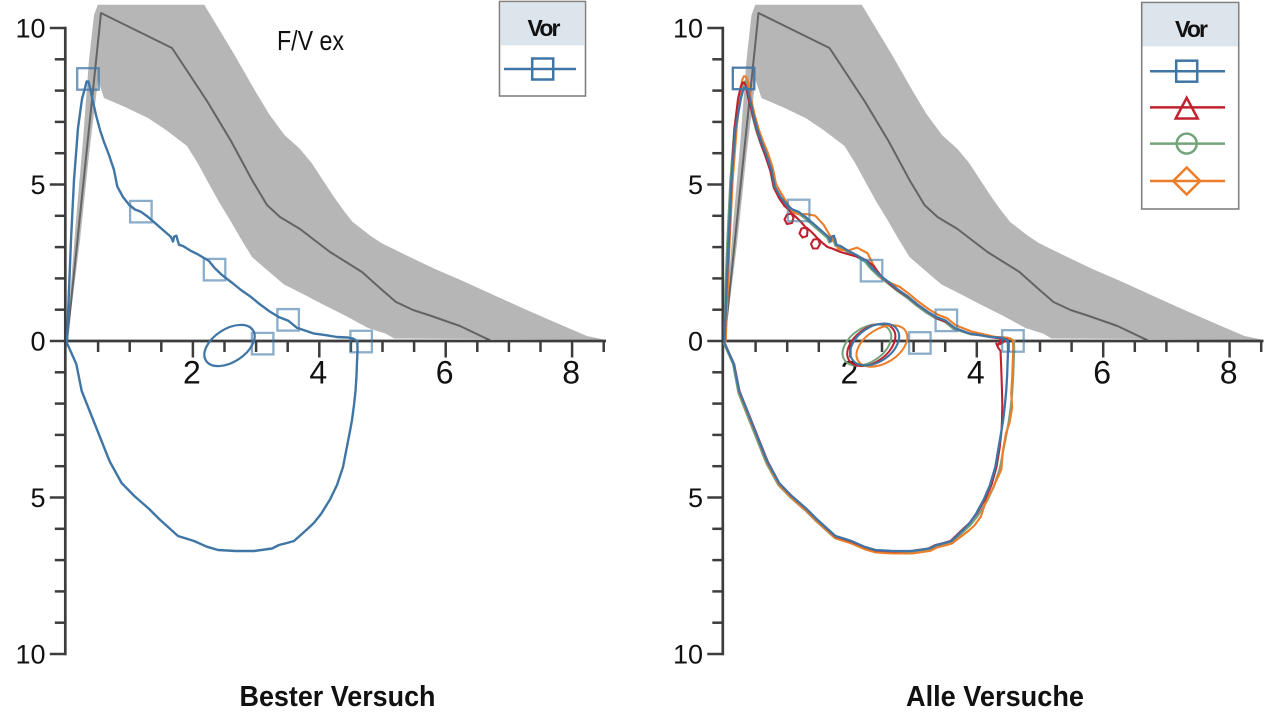 The width and height of the screenshot is (1280, 717). What do you see at coordinates (310, 40) in the screenshot?
I see `svg-text: F/V ex` at bounding box center [310, 40].